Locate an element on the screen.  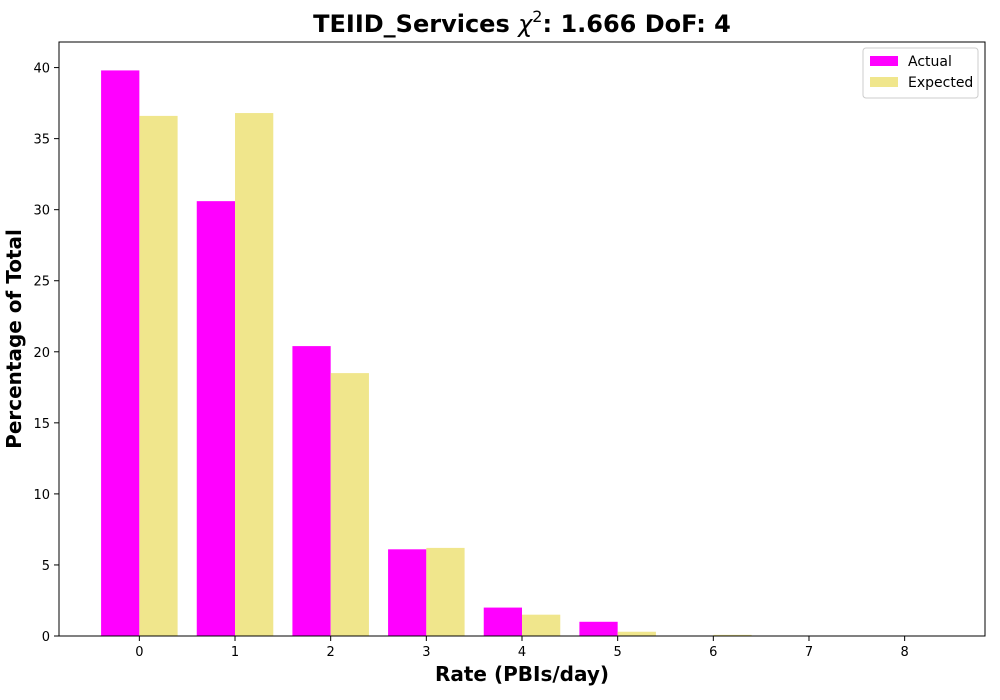
chart-title-chi: χ is located at coordinates (524, 24).